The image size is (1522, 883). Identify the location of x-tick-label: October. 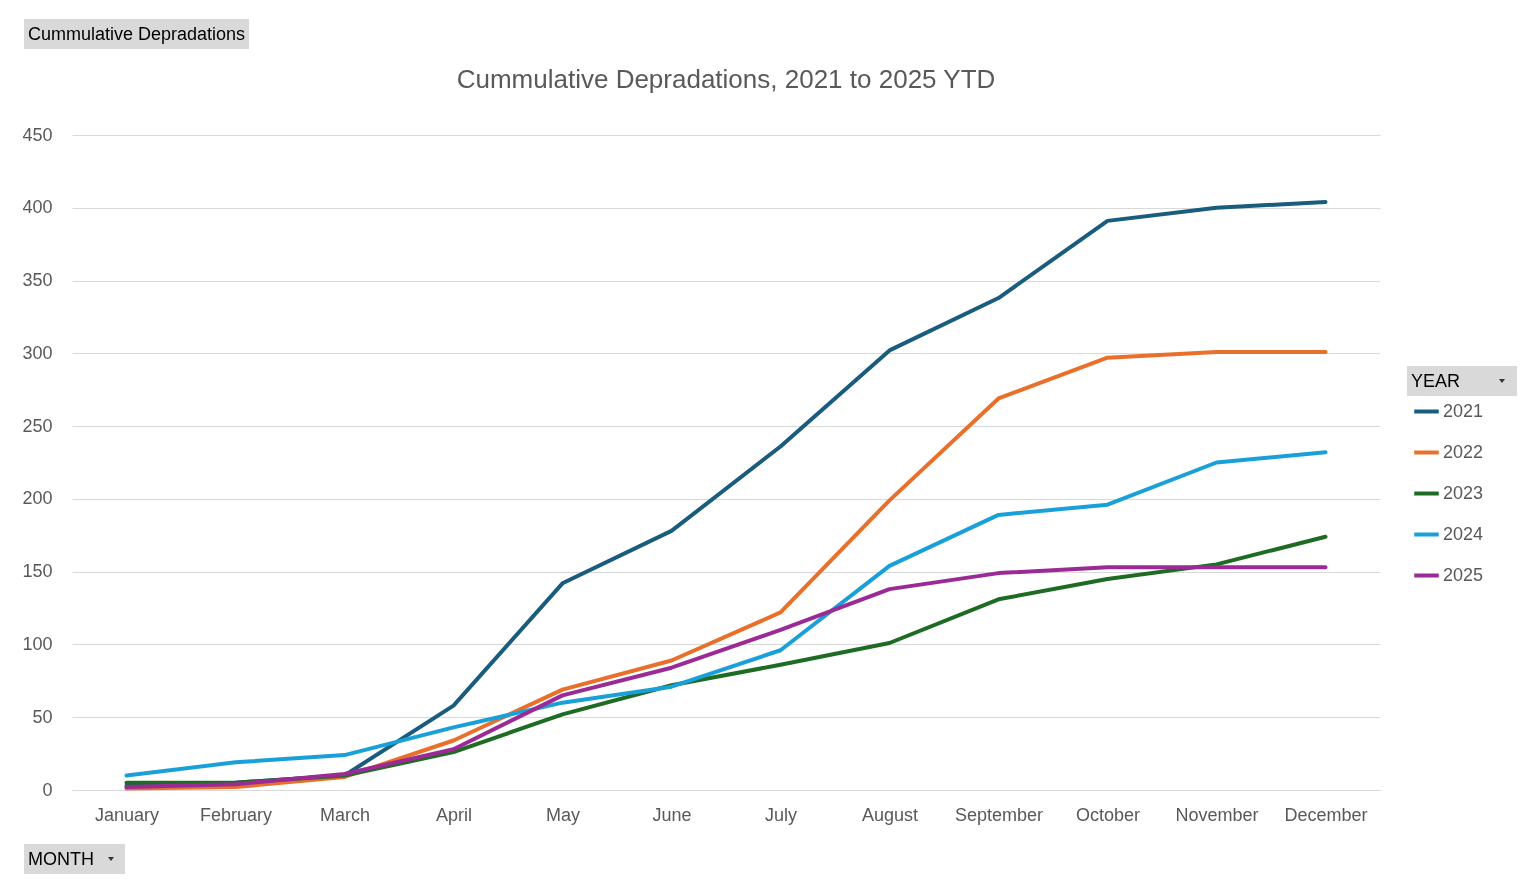
(1108, 814).